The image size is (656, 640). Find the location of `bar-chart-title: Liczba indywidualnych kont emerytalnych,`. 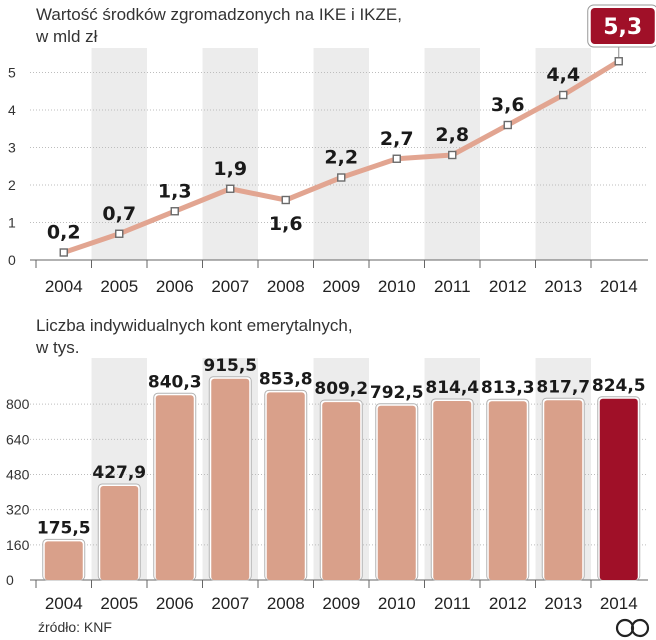

bar-chart-title: Liczba indywidualnych kont emerytalnych, is located at coordinates (194, 325).